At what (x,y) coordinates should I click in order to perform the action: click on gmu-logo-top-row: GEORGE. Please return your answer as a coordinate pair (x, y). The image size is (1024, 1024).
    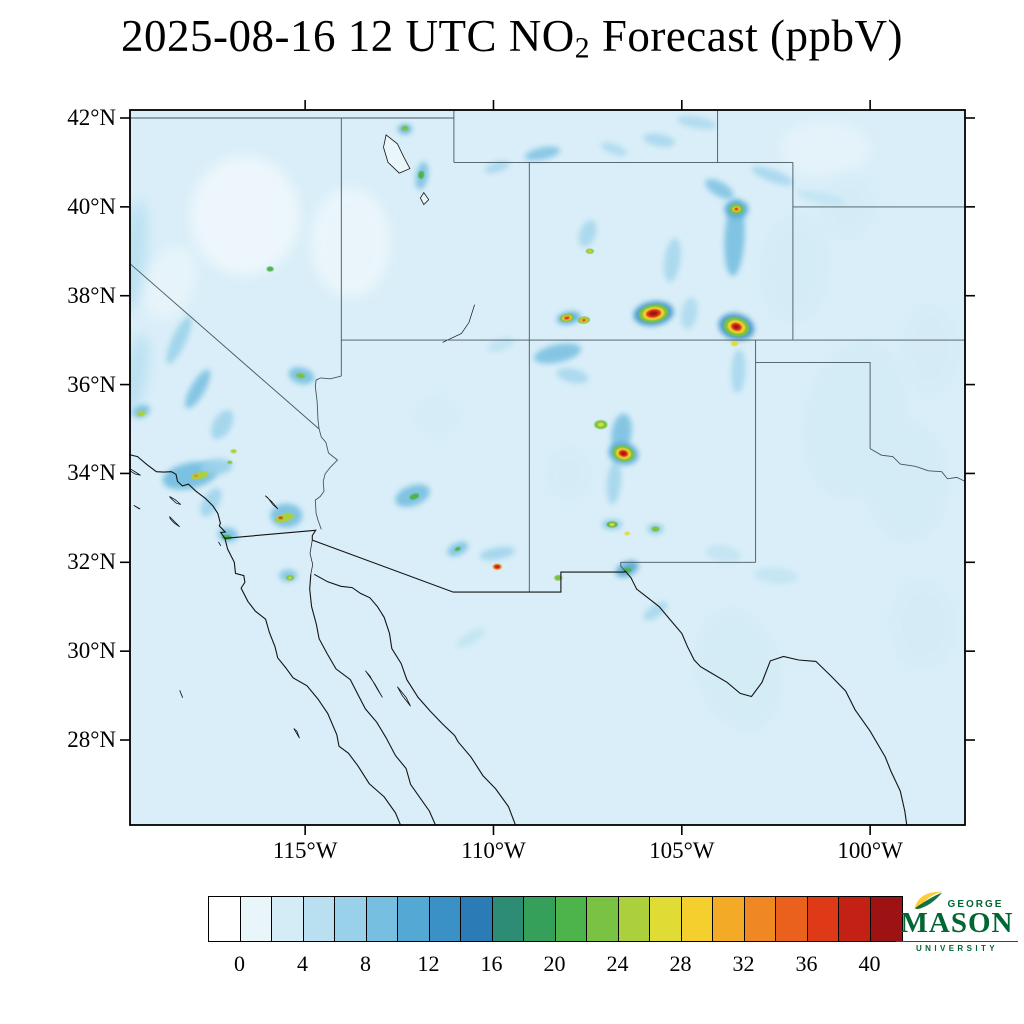
    Looking at the image, I should click on (957, 899).